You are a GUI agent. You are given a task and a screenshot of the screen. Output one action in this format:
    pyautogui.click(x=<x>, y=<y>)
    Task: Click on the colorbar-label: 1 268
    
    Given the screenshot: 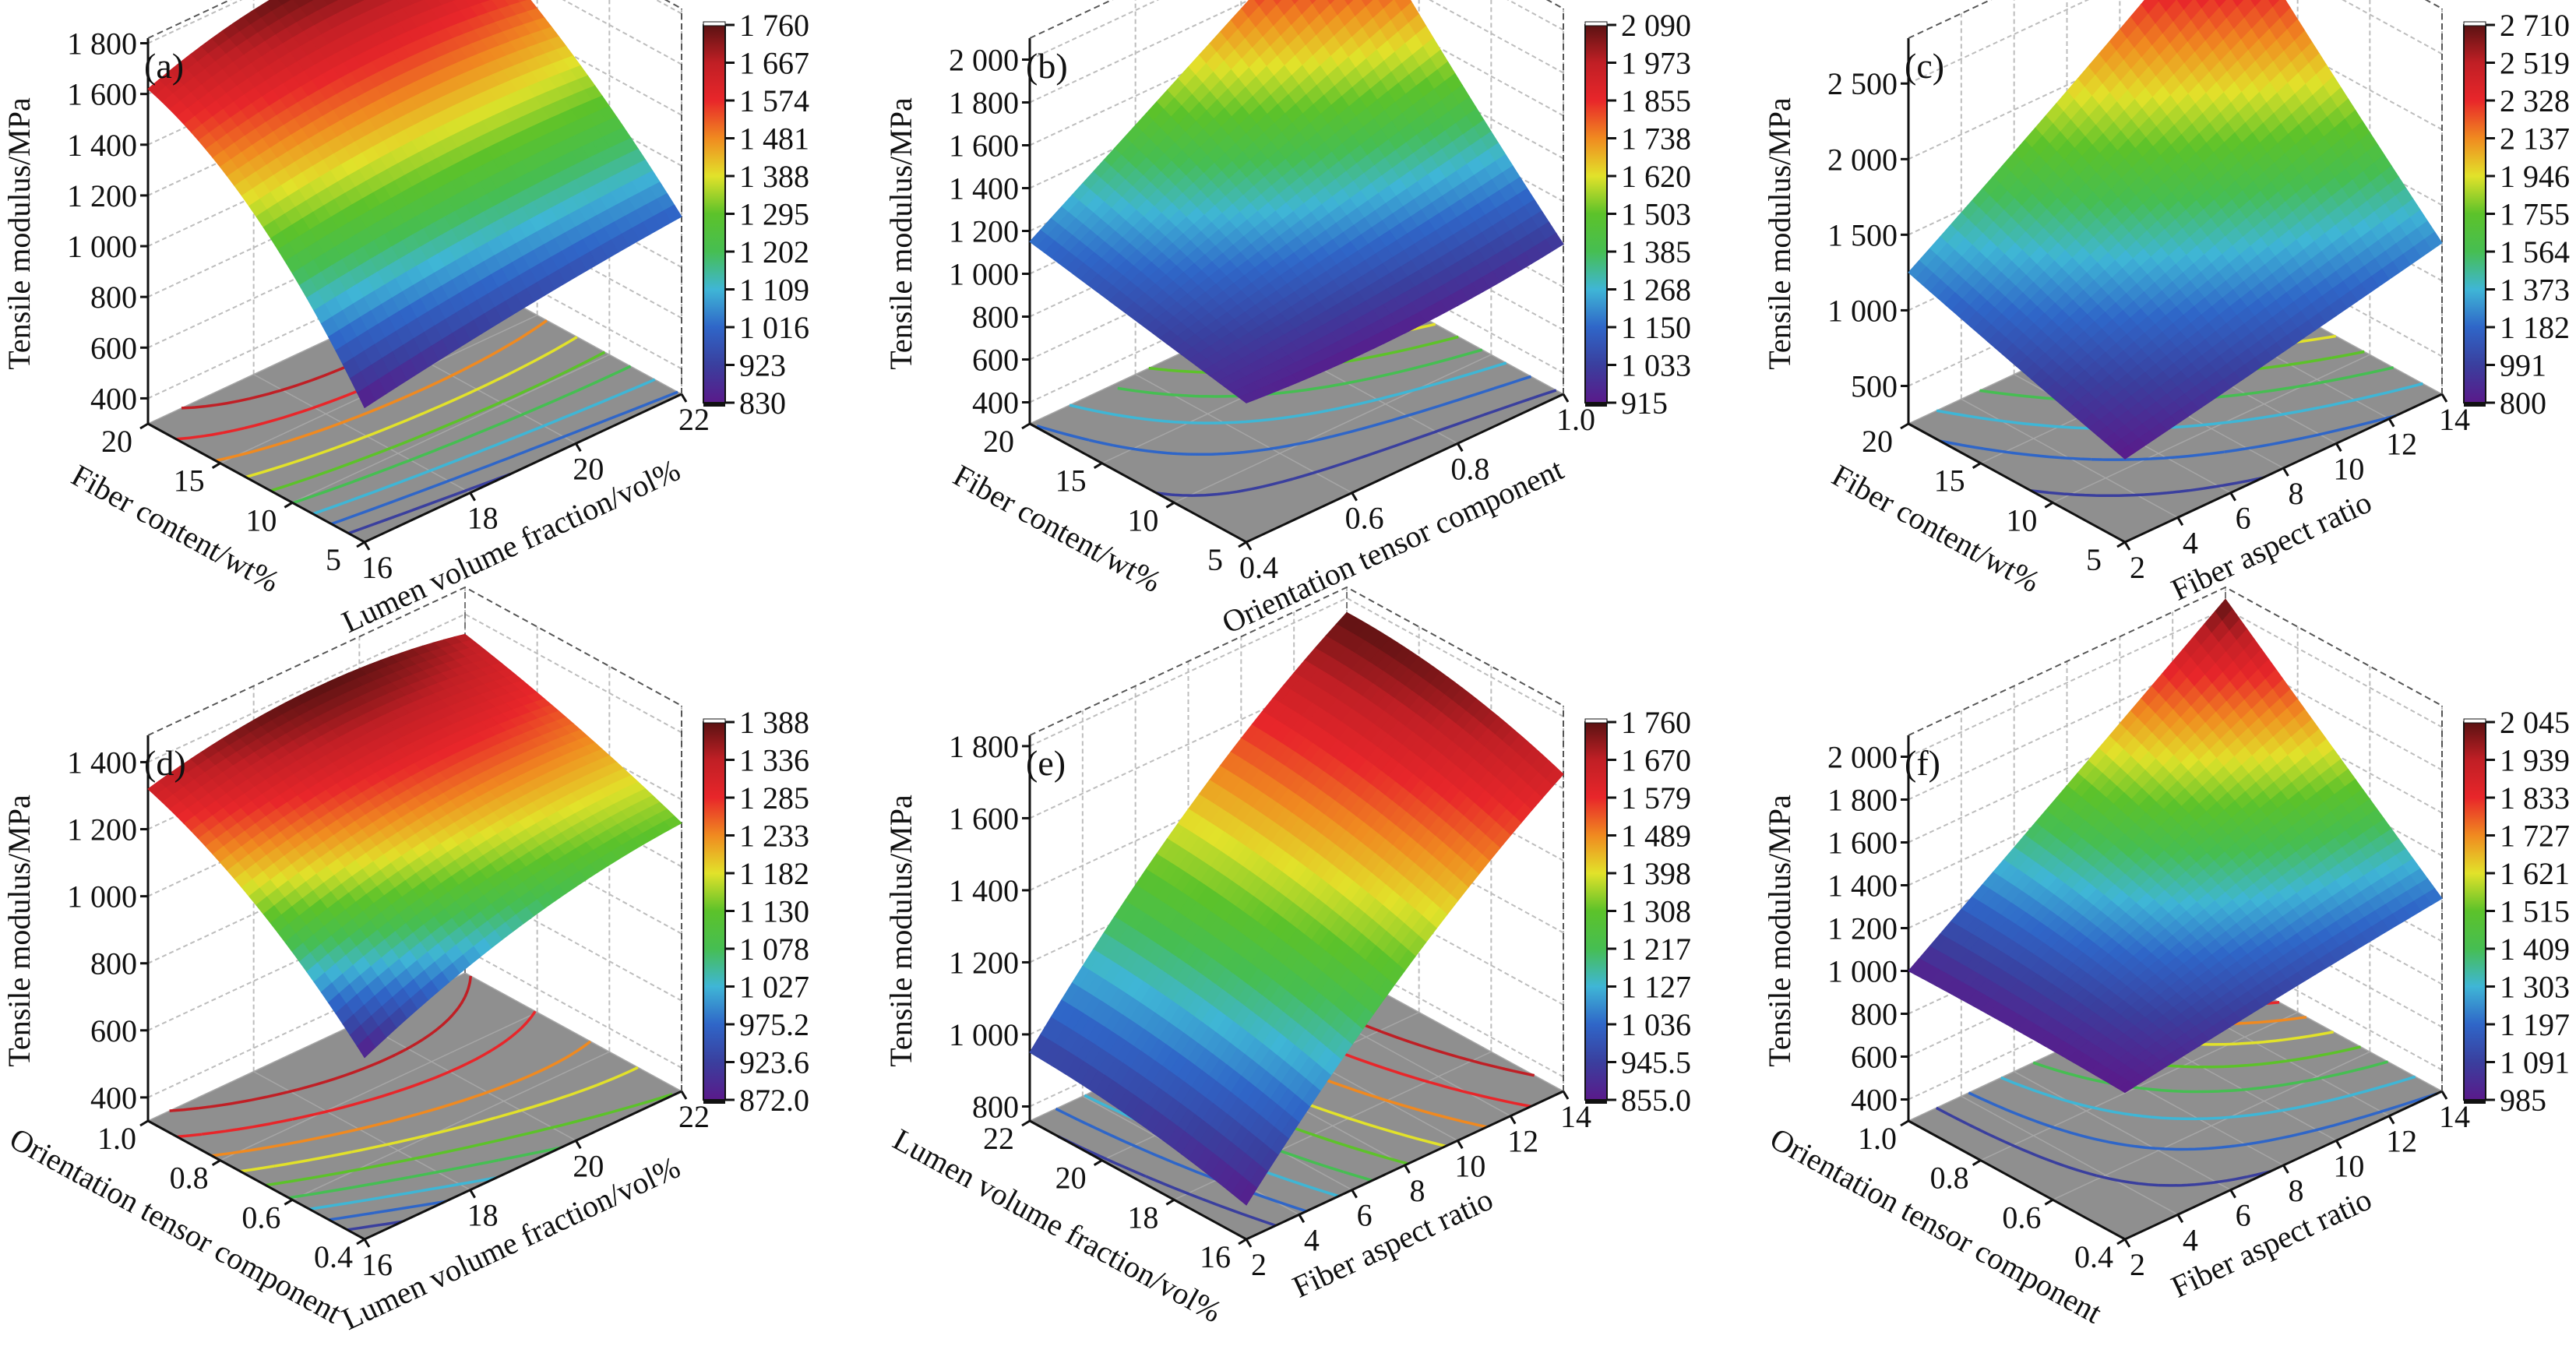 What is the action you would take?
    pyautogui.click(x=1656, y=290)
    